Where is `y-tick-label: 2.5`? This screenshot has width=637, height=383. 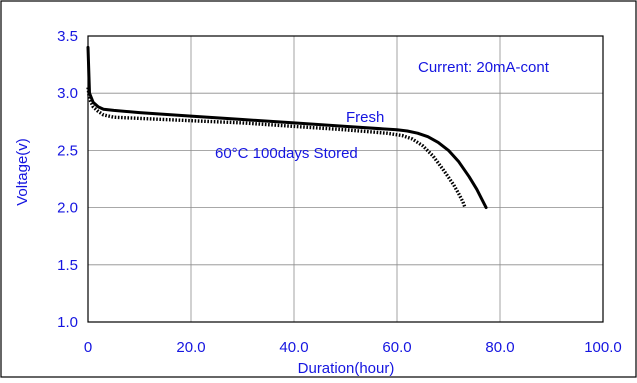 y-tick-label: 2.5 is located at coordinates (67, 150).